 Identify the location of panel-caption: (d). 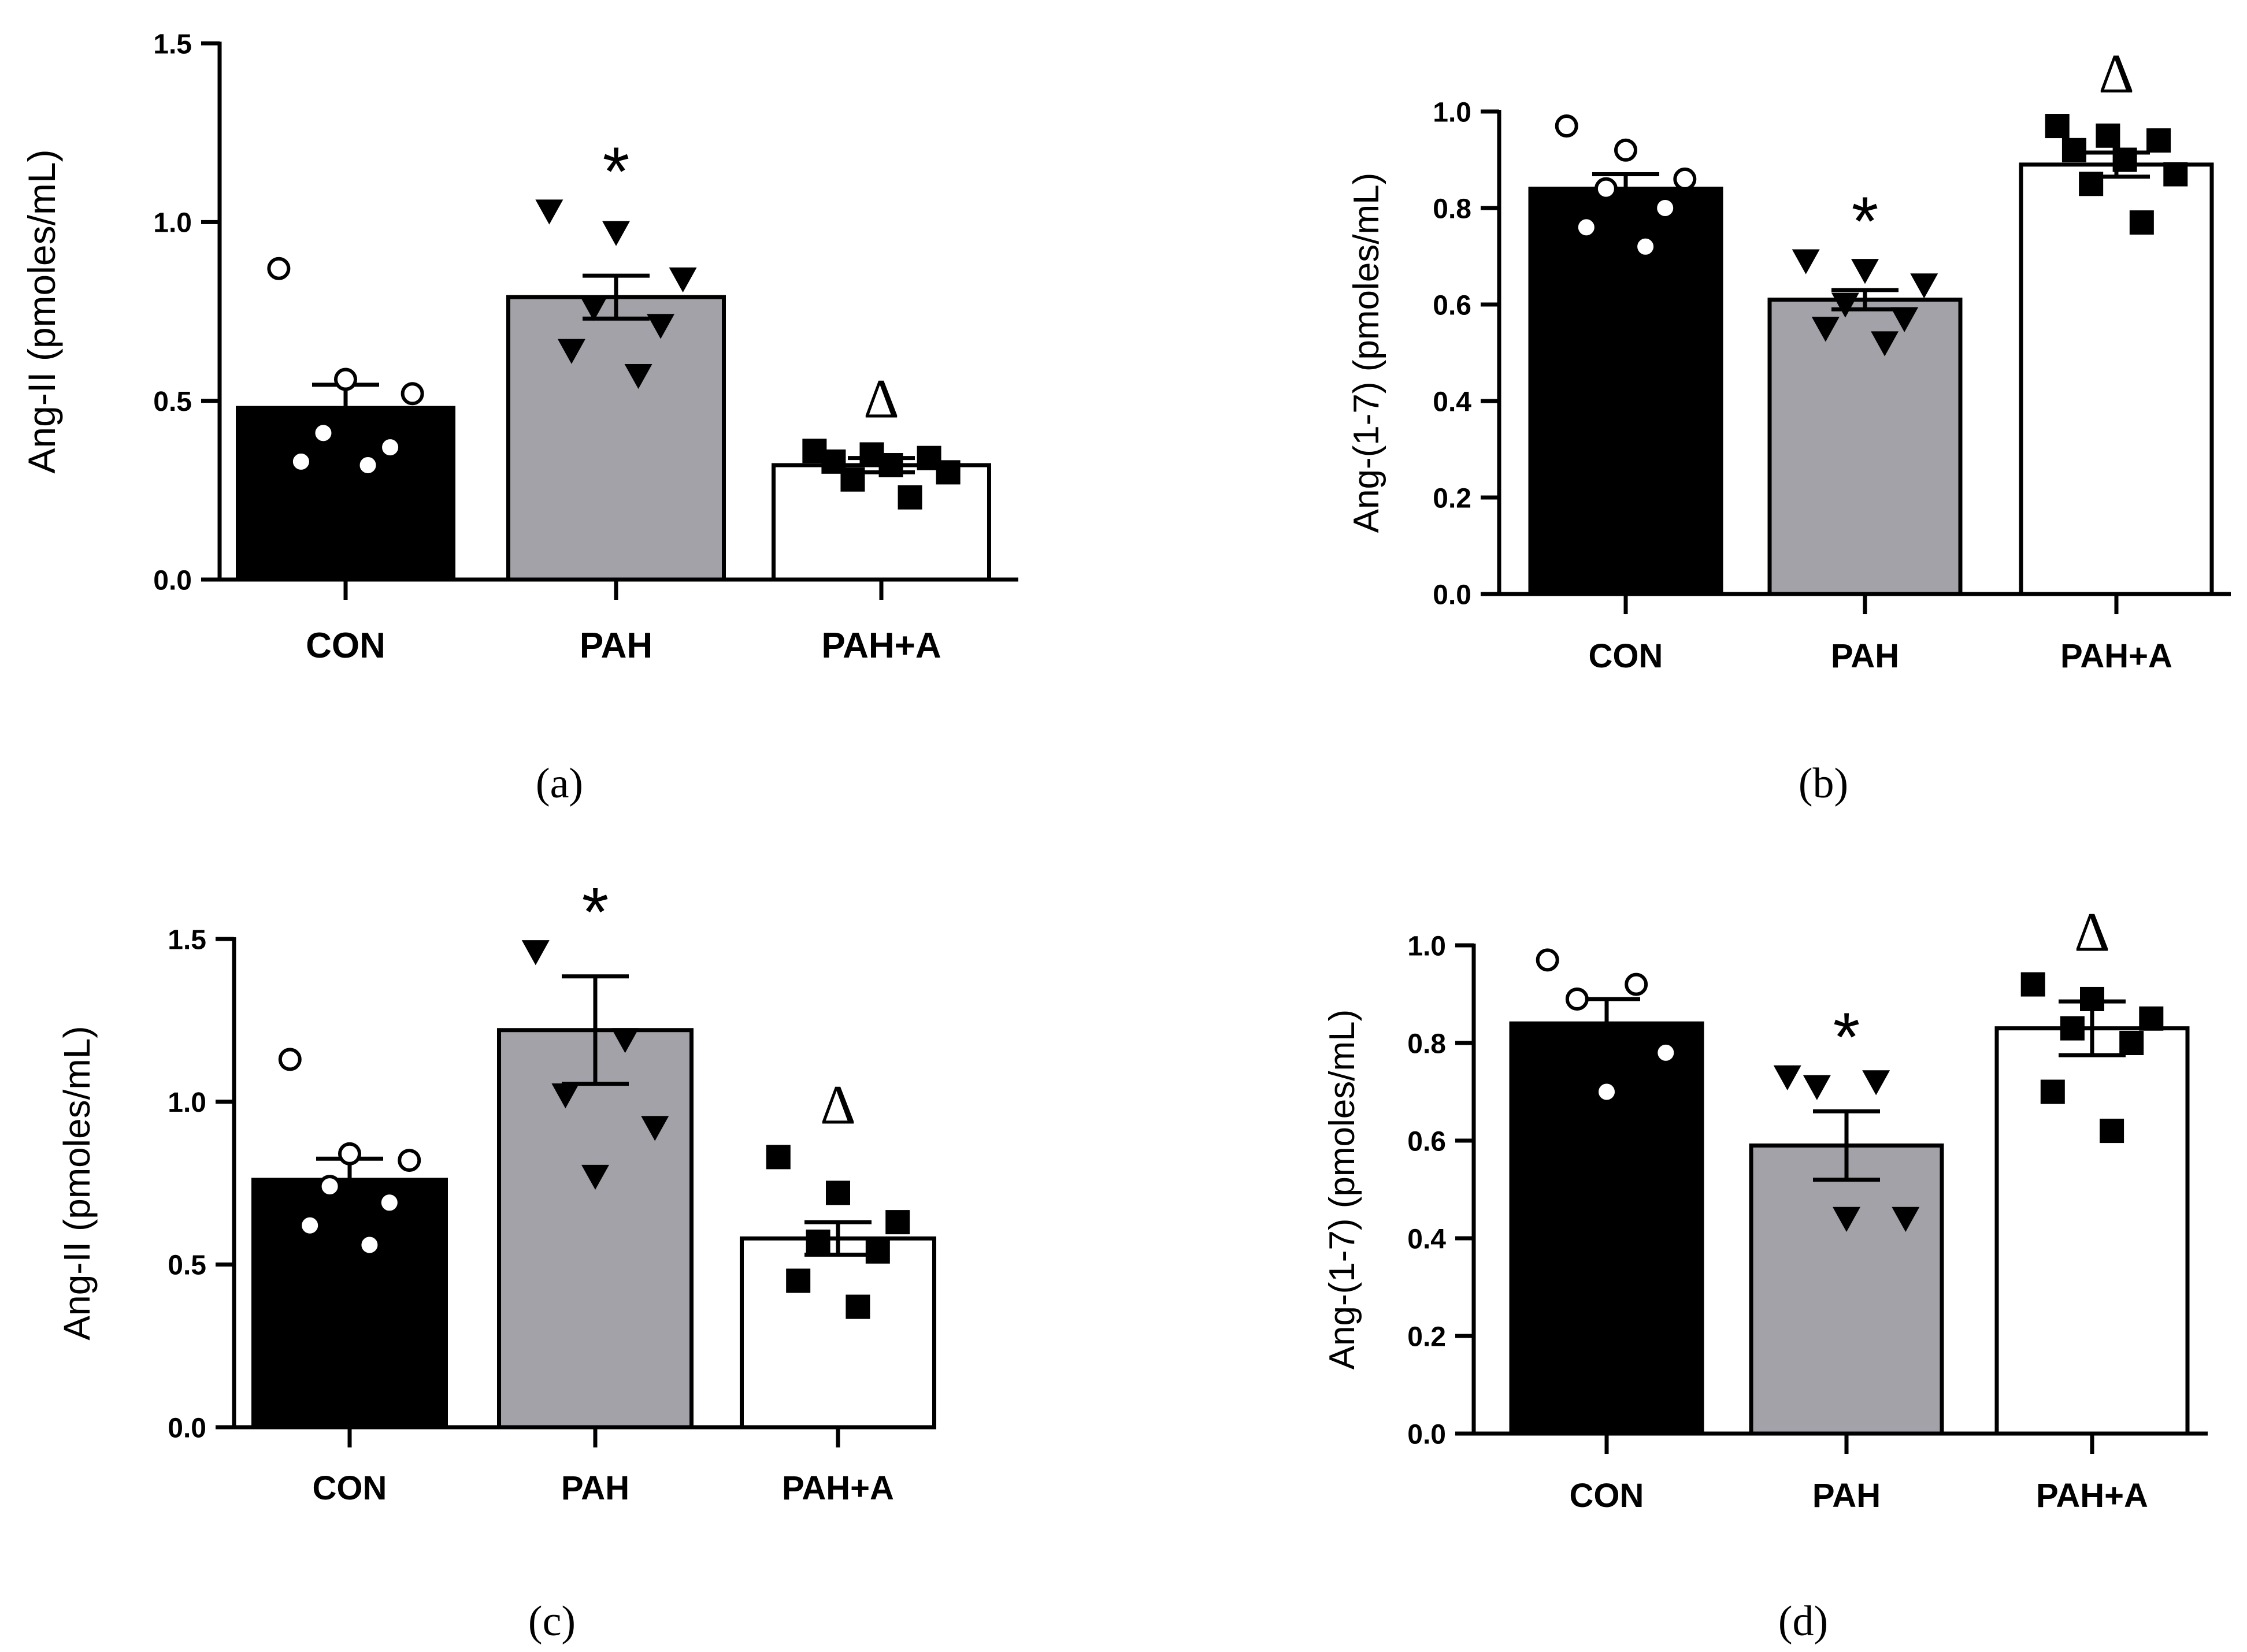
(1803, 1622).